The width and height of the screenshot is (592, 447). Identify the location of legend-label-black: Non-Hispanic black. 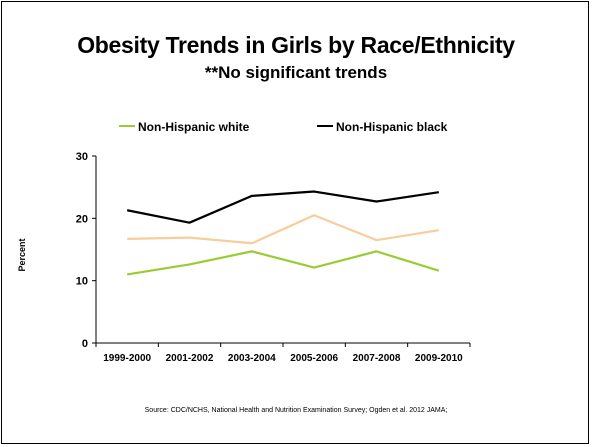
(392, 127).